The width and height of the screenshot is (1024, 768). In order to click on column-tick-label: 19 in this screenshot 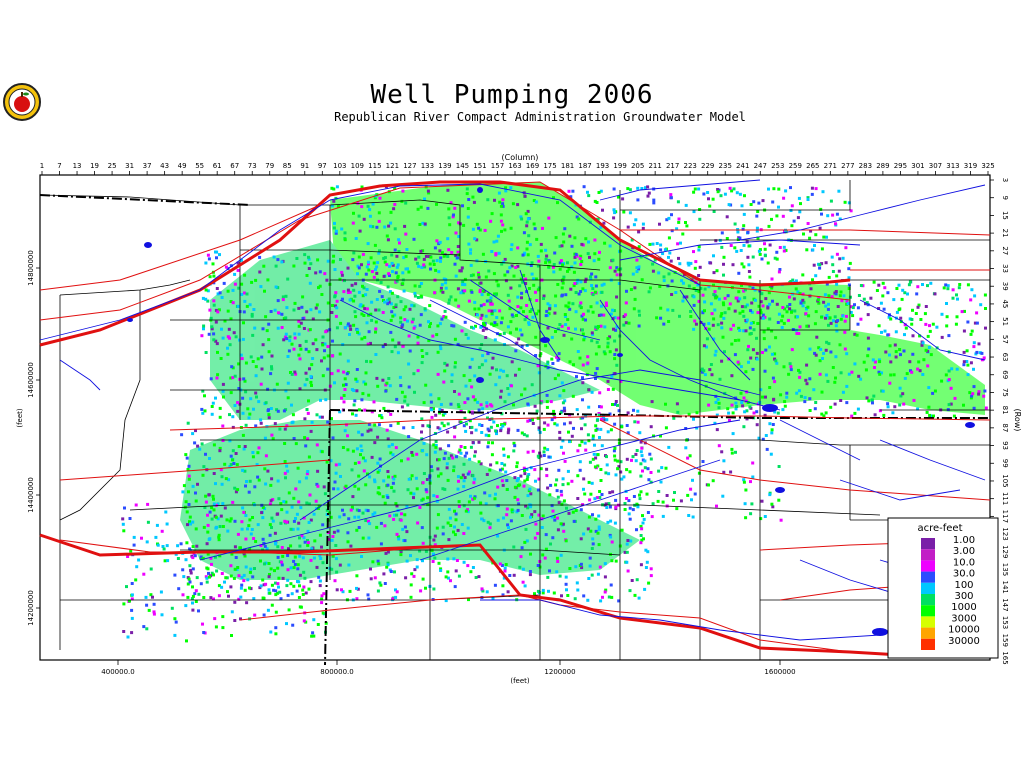, I will do `click(94, 166)`.